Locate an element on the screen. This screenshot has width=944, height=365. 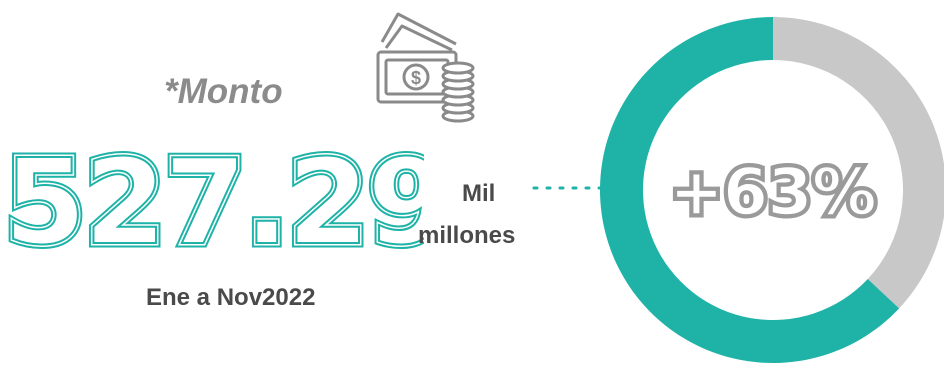
money-icon: $ is located at coordinates (425, 67).